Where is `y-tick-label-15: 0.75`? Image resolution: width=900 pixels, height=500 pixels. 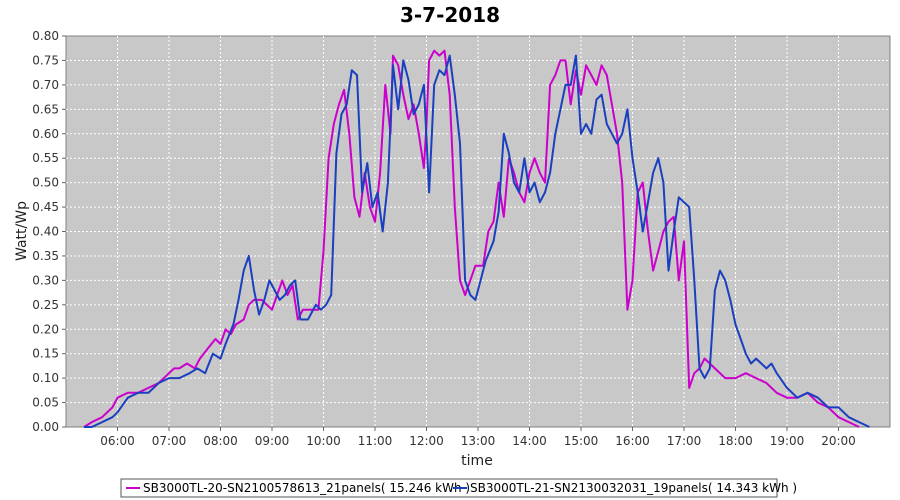
y-tick-label-15: 0.75 is located at coordinates (45, 60).